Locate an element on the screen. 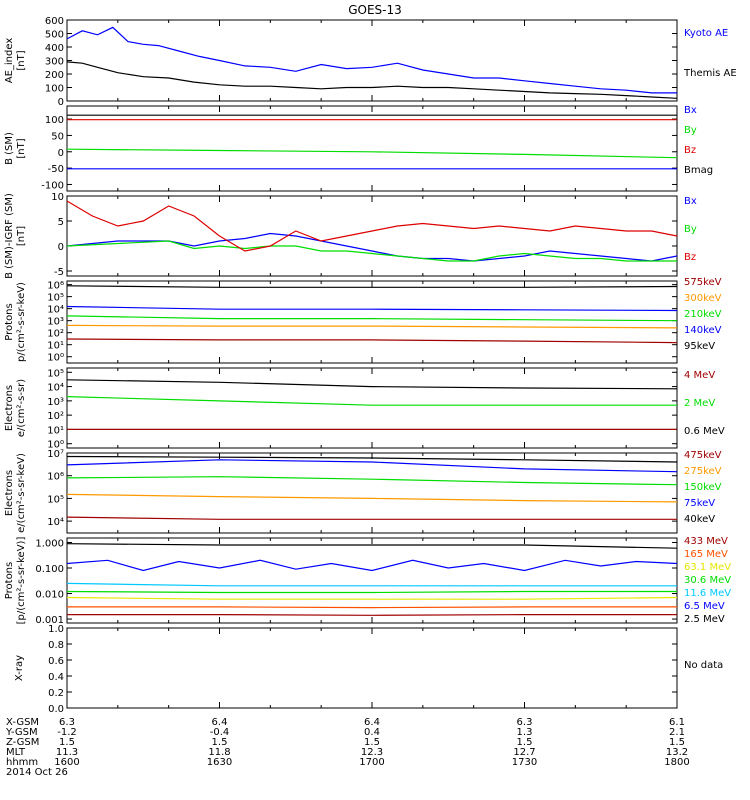  series-line-433-MeV is located at coordinates (372, 614).